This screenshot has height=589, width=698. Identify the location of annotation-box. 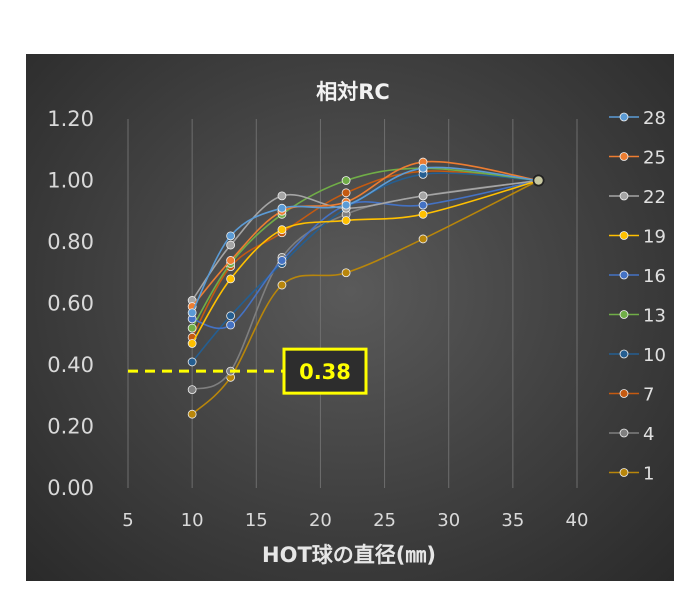
(325, 371).